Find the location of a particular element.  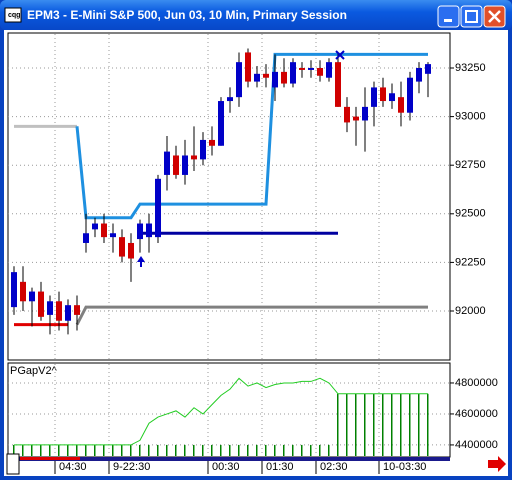

x-tick-label: 9-22:30 is located at coordinates (131, 467).